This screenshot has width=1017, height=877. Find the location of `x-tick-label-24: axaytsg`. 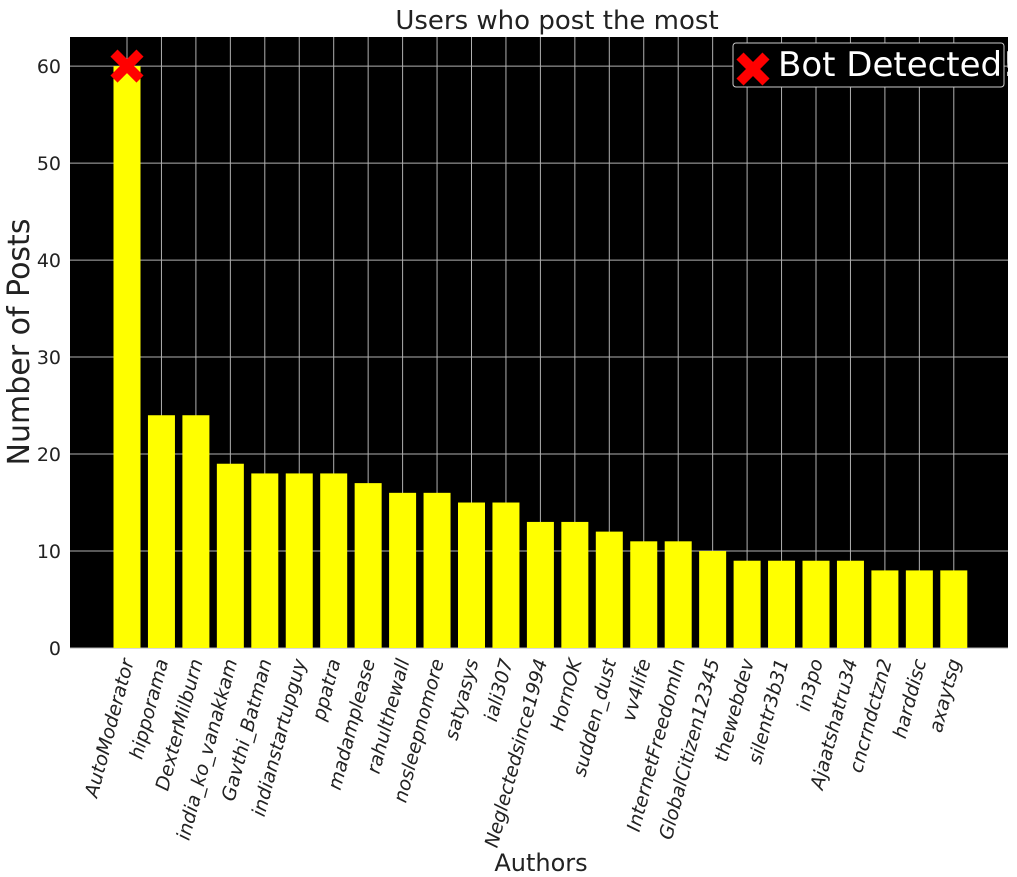

x-tick-label-24: axaytsg is located at coordinates (945, 696).